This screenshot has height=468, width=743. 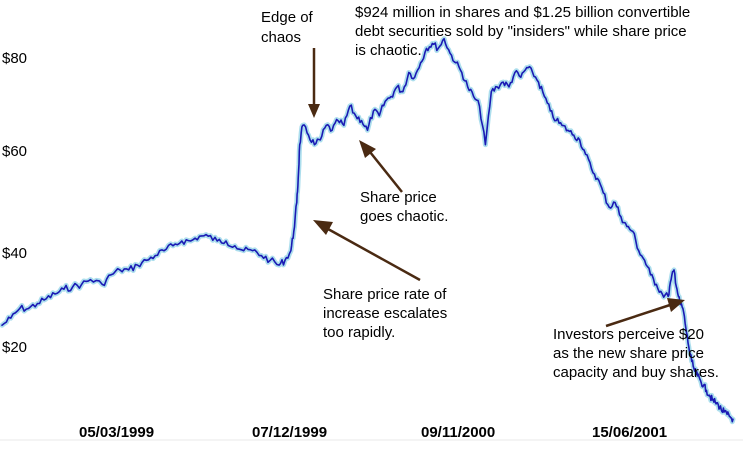 I want to click on y-tick-label-80: $80, so click(x=14, y=58).